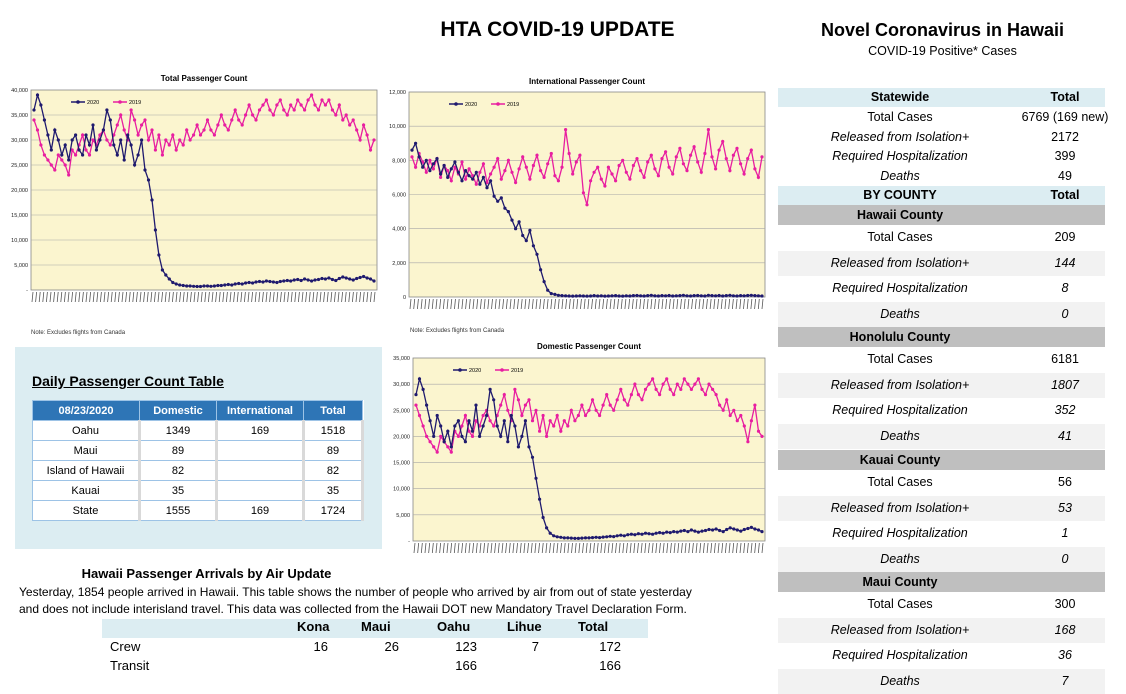  I want to click on x-tick-labels, so click(588, 548).